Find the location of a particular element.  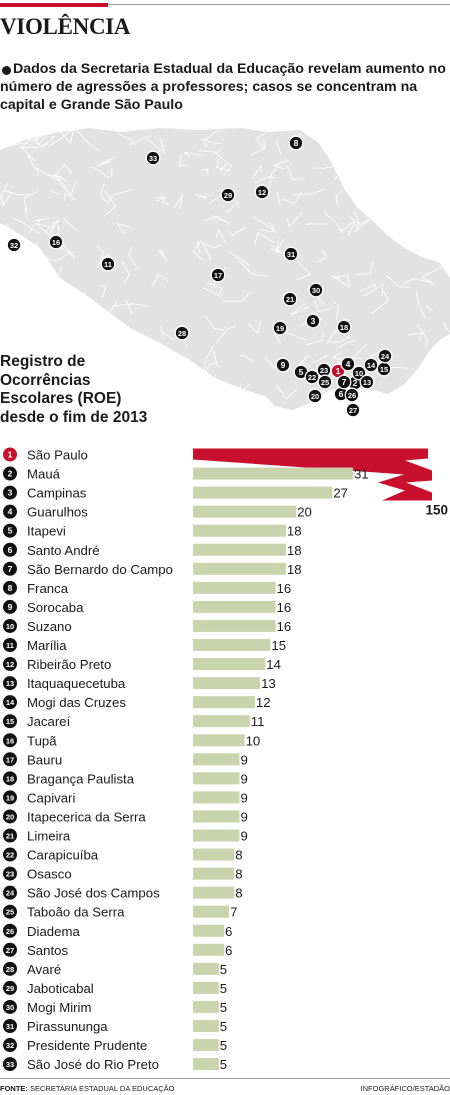

map-marker-label: 4 is located at coordinates (348, 364).